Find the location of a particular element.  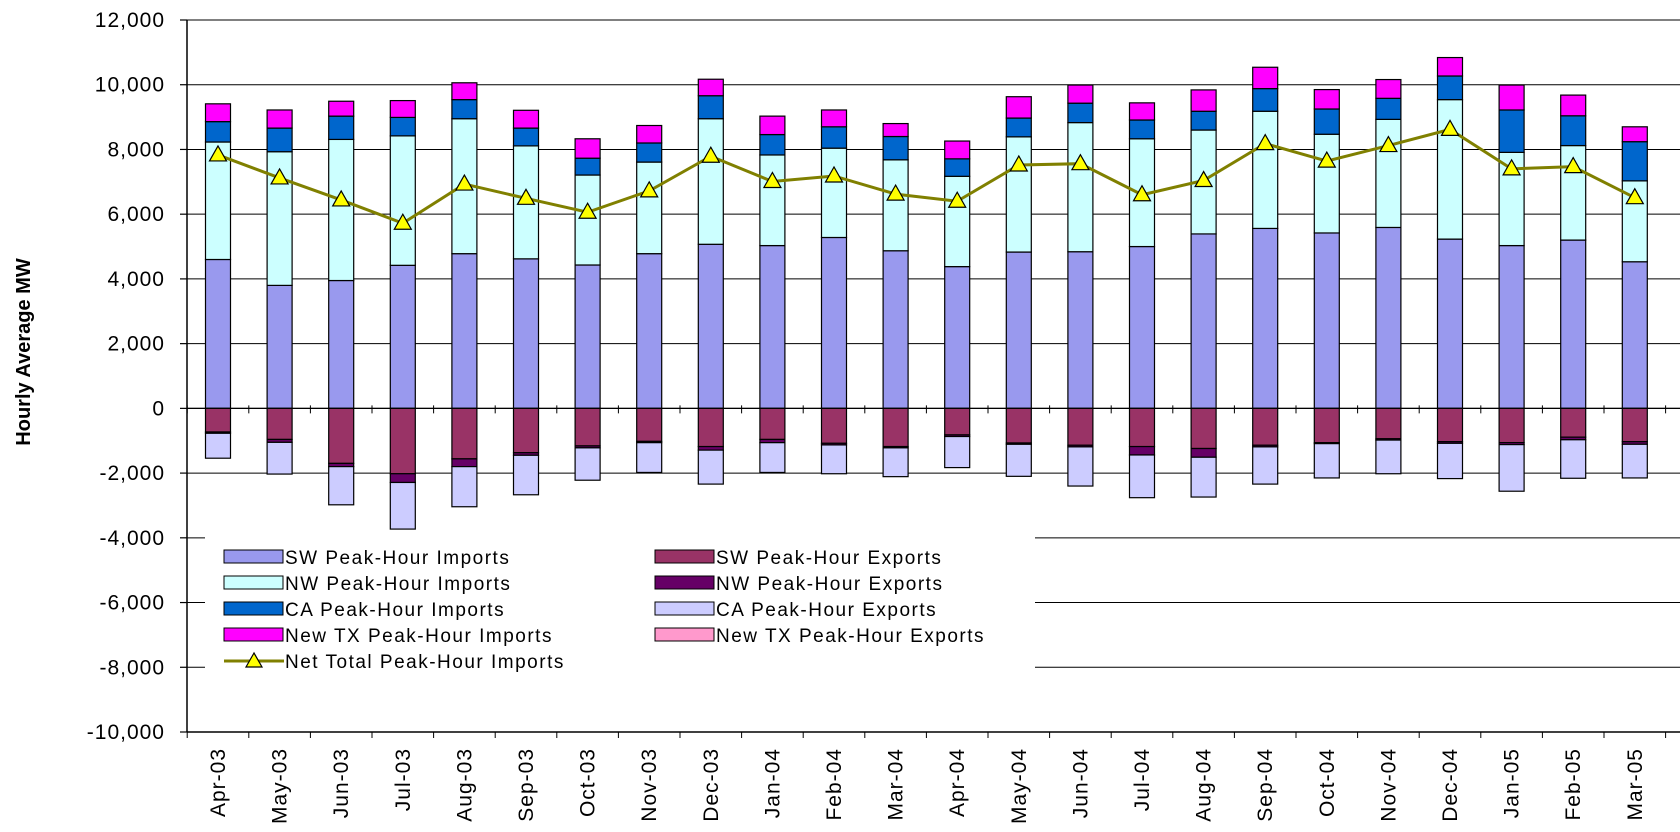

x-tick-label: Jan-04 is located at coordinates (772, 783).